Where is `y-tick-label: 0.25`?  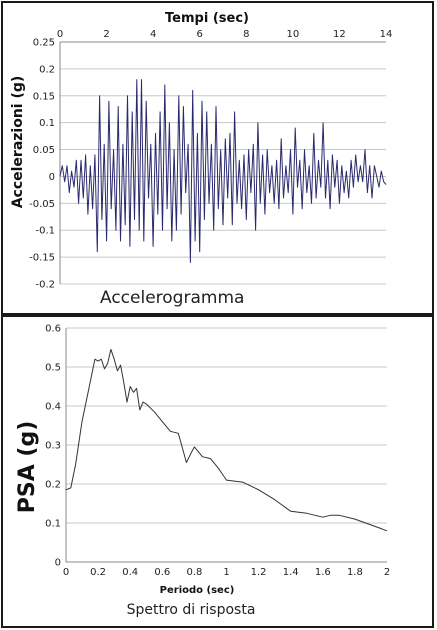 y-tick-label: 0.25 is located at coordinates (44, 43).